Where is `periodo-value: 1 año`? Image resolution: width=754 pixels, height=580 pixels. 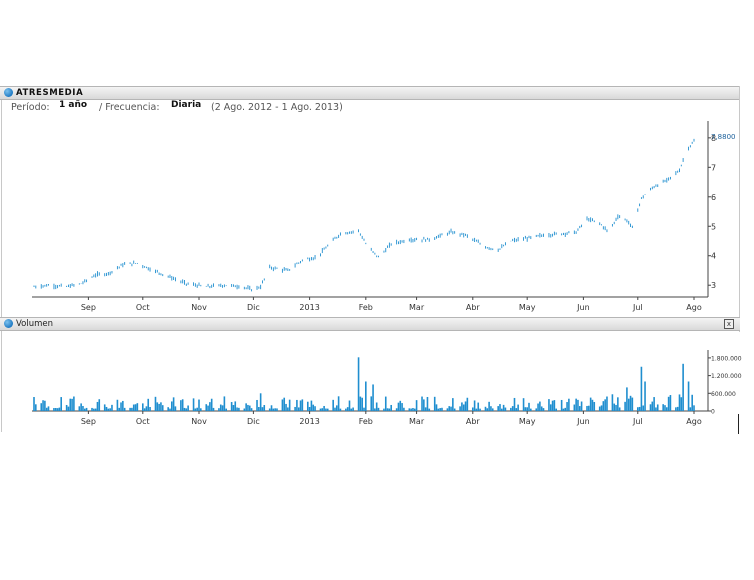 periodo-value: 1 año is located at coordinates (73, 105).